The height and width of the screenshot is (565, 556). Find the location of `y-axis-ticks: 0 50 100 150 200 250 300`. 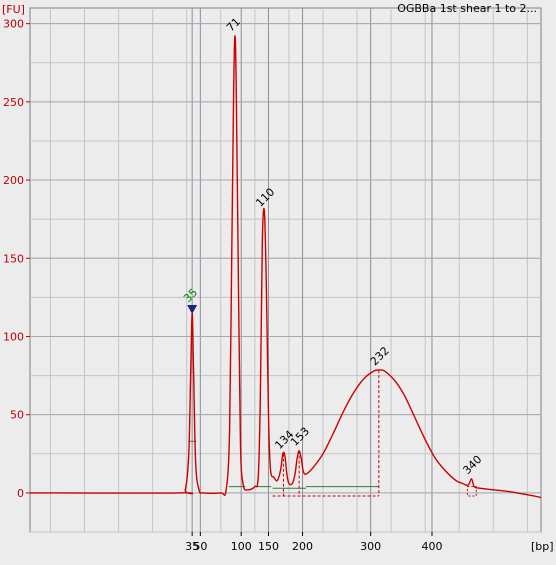

y-axis-ticks: 0 50 100 150 200 250 300 is located at coordinates (16, 259).